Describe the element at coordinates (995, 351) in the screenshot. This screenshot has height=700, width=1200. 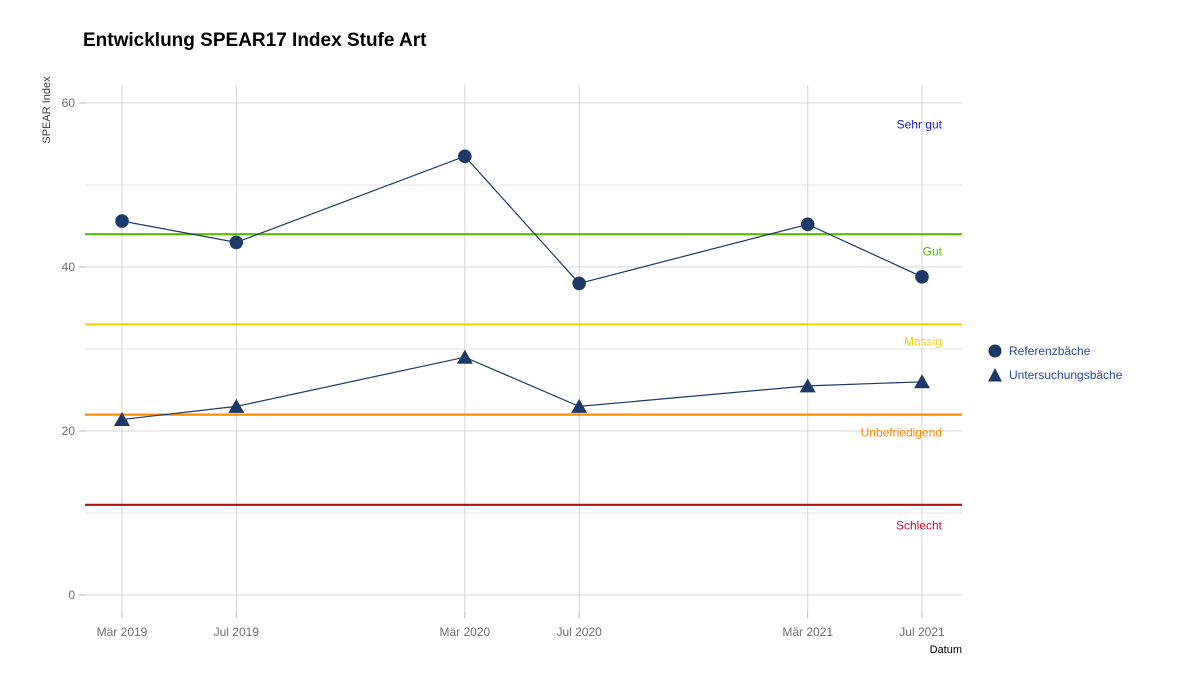
I see `circle-marker-icon` at that location.